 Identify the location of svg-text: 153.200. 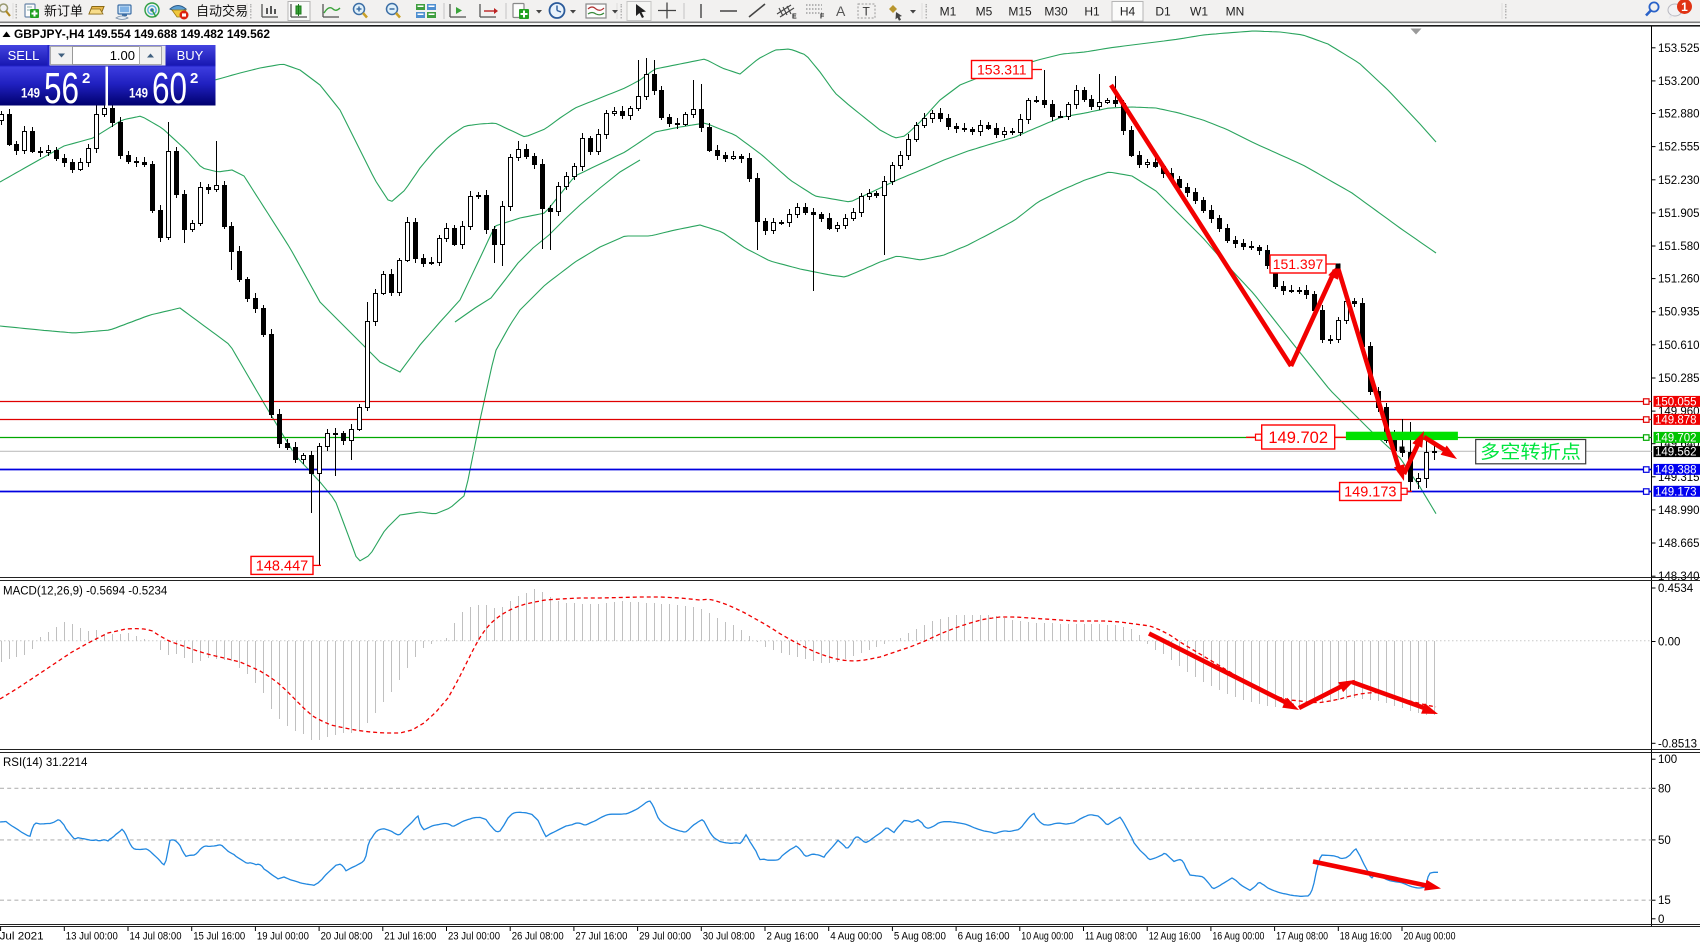
(1679, 82).